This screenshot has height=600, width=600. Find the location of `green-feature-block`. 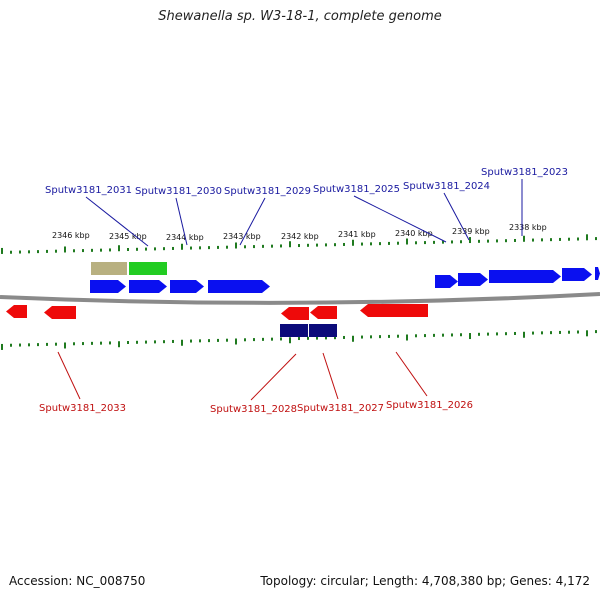

green-feature-block is located at coordinates (148, 268).